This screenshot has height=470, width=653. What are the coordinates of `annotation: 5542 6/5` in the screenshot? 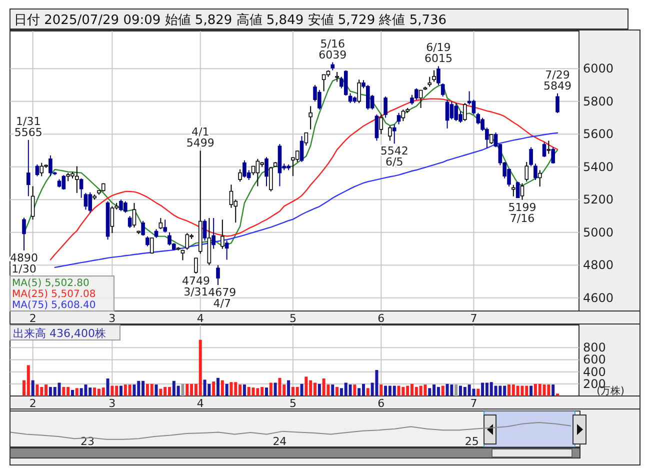 It's located at (394, 156).